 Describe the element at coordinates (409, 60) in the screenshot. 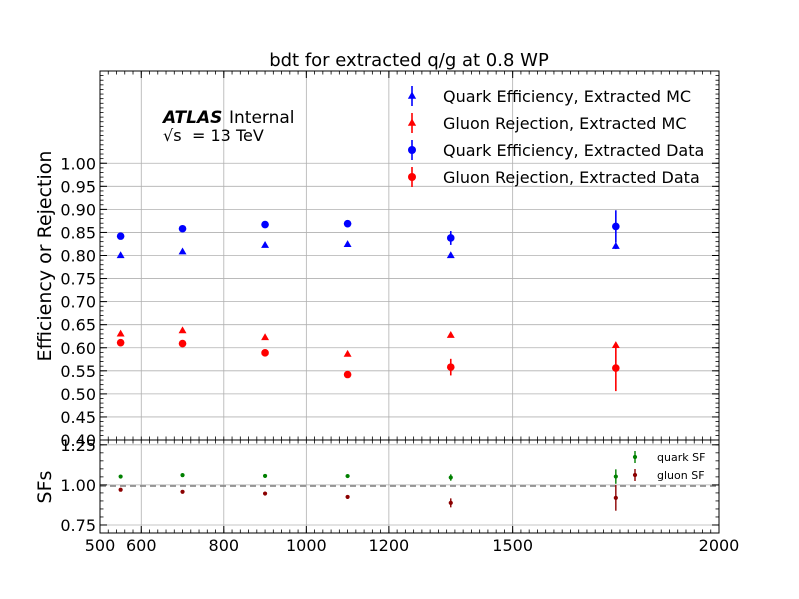

I see `chart-title: bdt for extracted q/g at 0.8 WP` at that location.